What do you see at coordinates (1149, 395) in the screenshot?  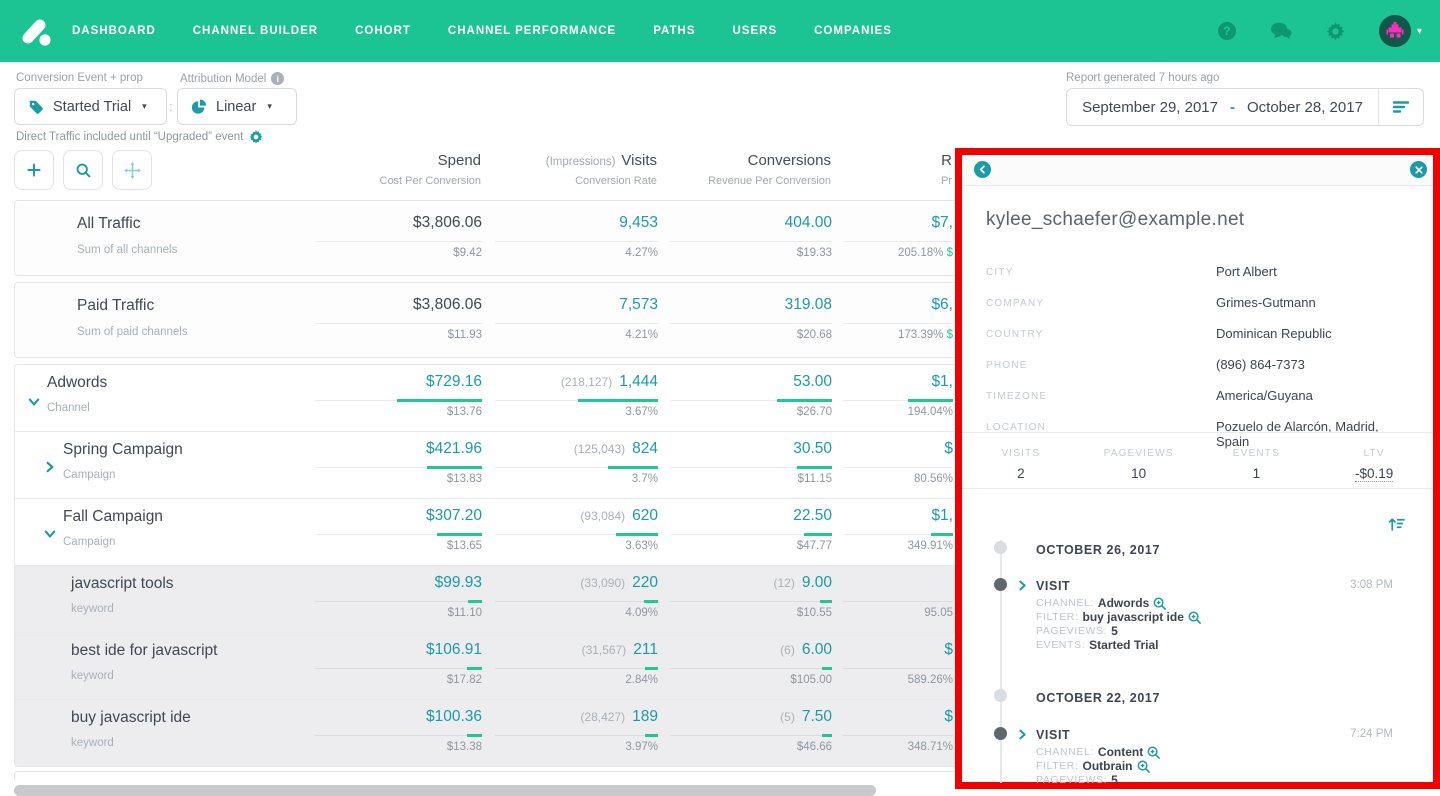 I see `field-timezone: TIMEZONE America/Guyana` at bounding box center [1149, 395].